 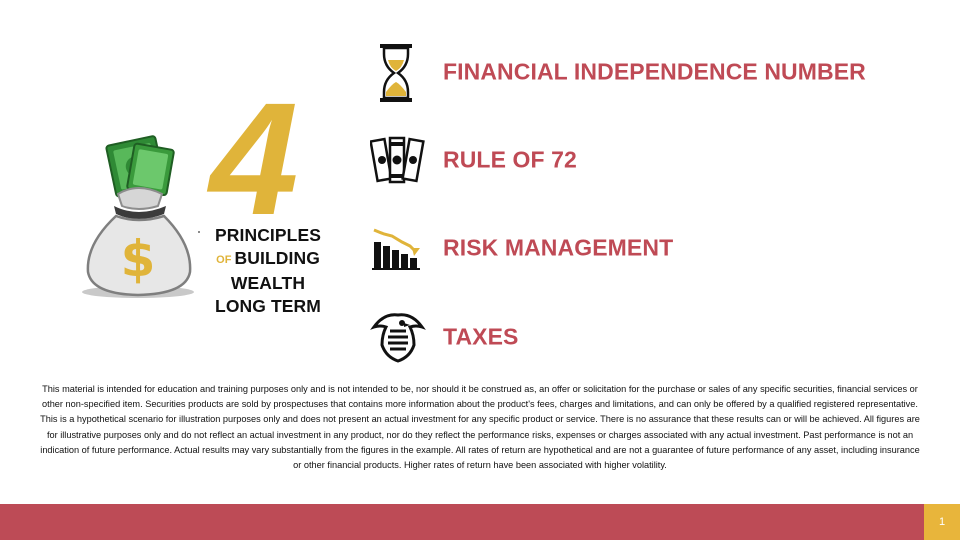 I want to click on declining-bar-chart-icon, so click(x=396, y=249).